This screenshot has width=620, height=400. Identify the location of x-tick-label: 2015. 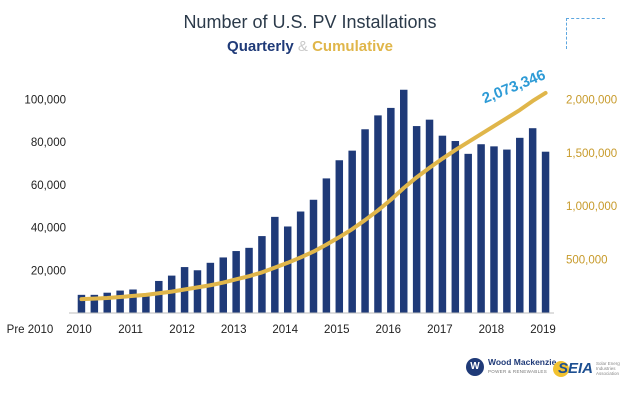
(337, 330).